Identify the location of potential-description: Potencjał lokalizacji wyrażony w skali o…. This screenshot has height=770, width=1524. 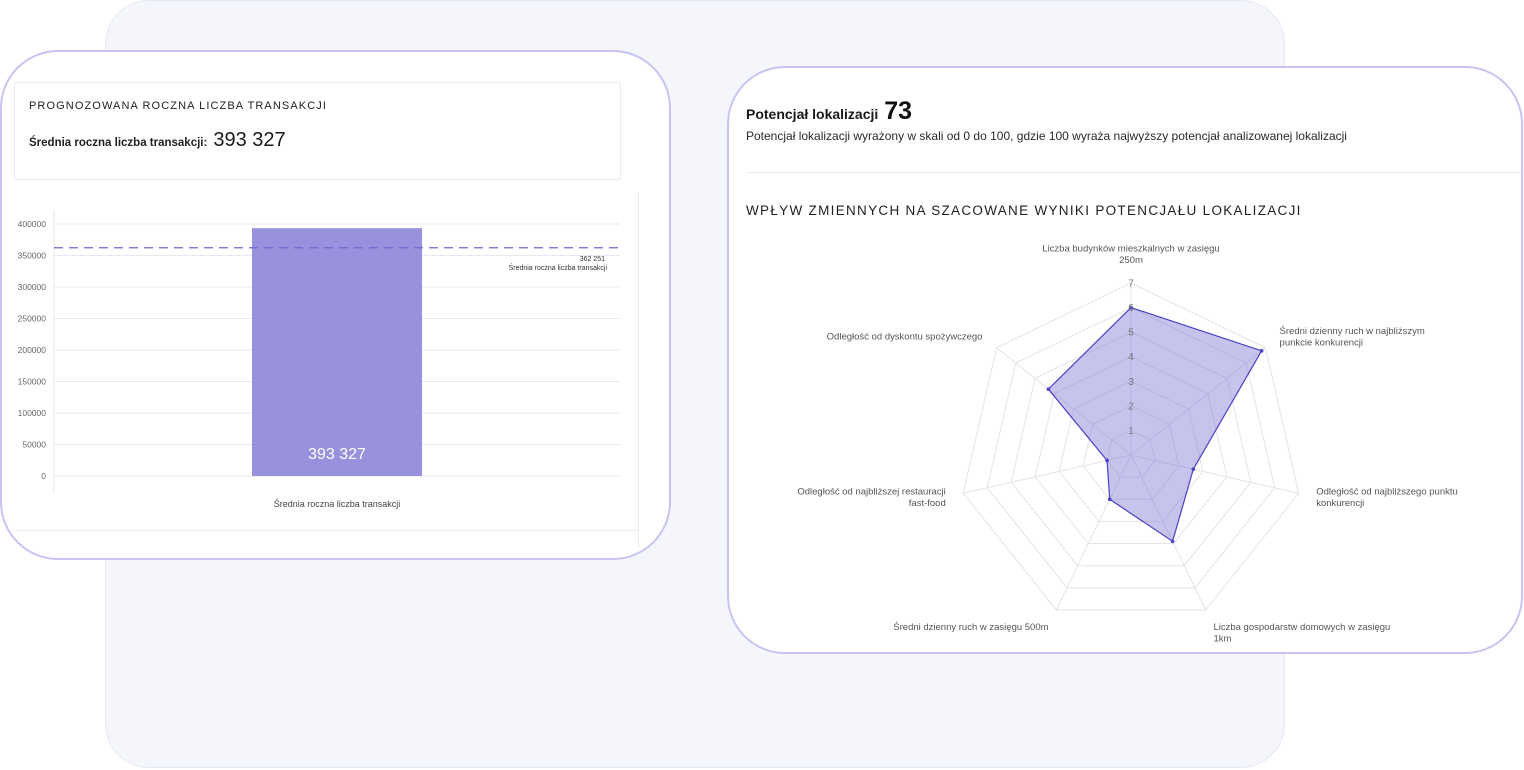
(1046, 136).